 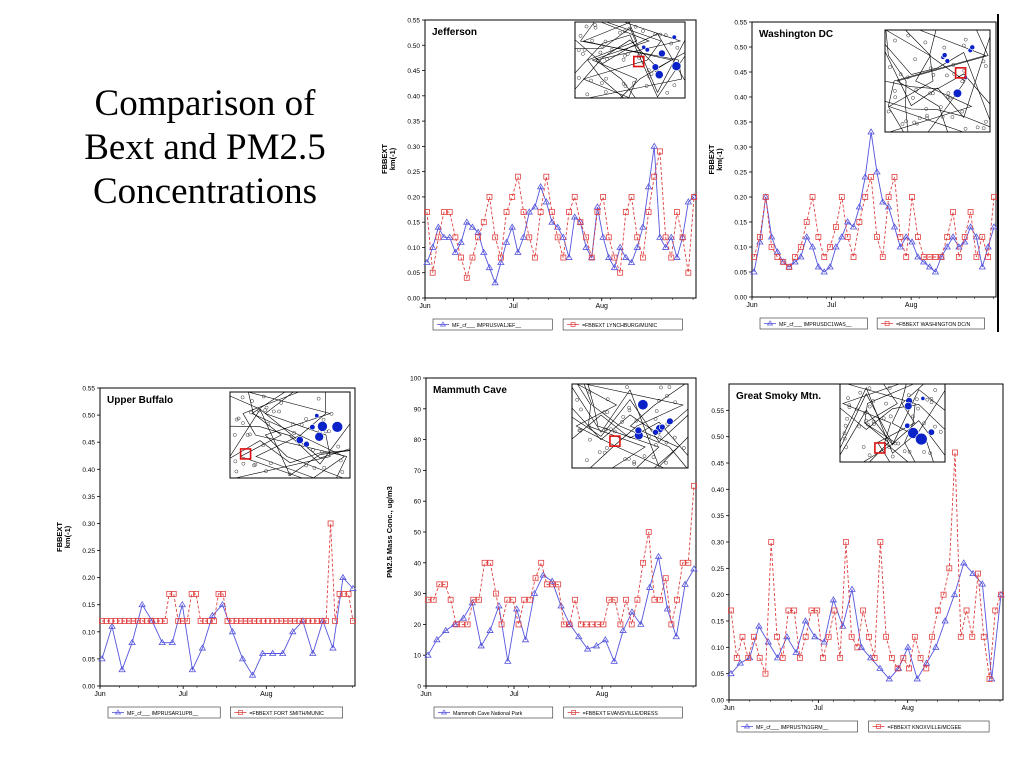 What do you see at coordinates (418, 409) in the screenshot?
I see `y-tick-label: 90` at bounding box center [418, 409].